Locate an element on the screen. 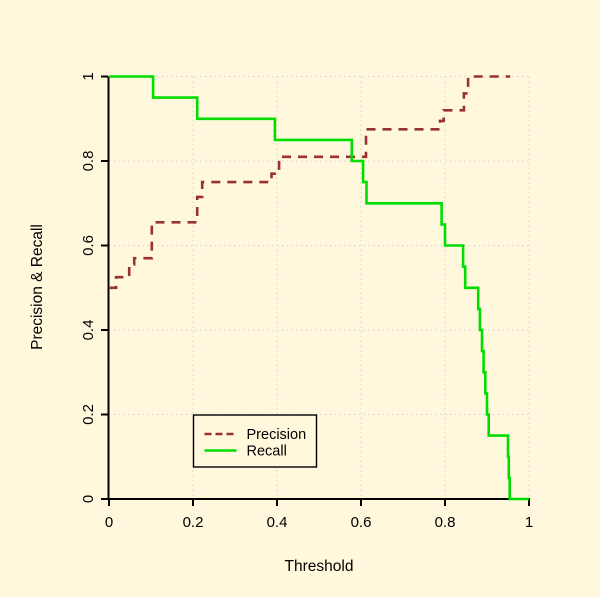 This screenshot has width=600, height=597. legend-box is located at coordinates (255, 441).